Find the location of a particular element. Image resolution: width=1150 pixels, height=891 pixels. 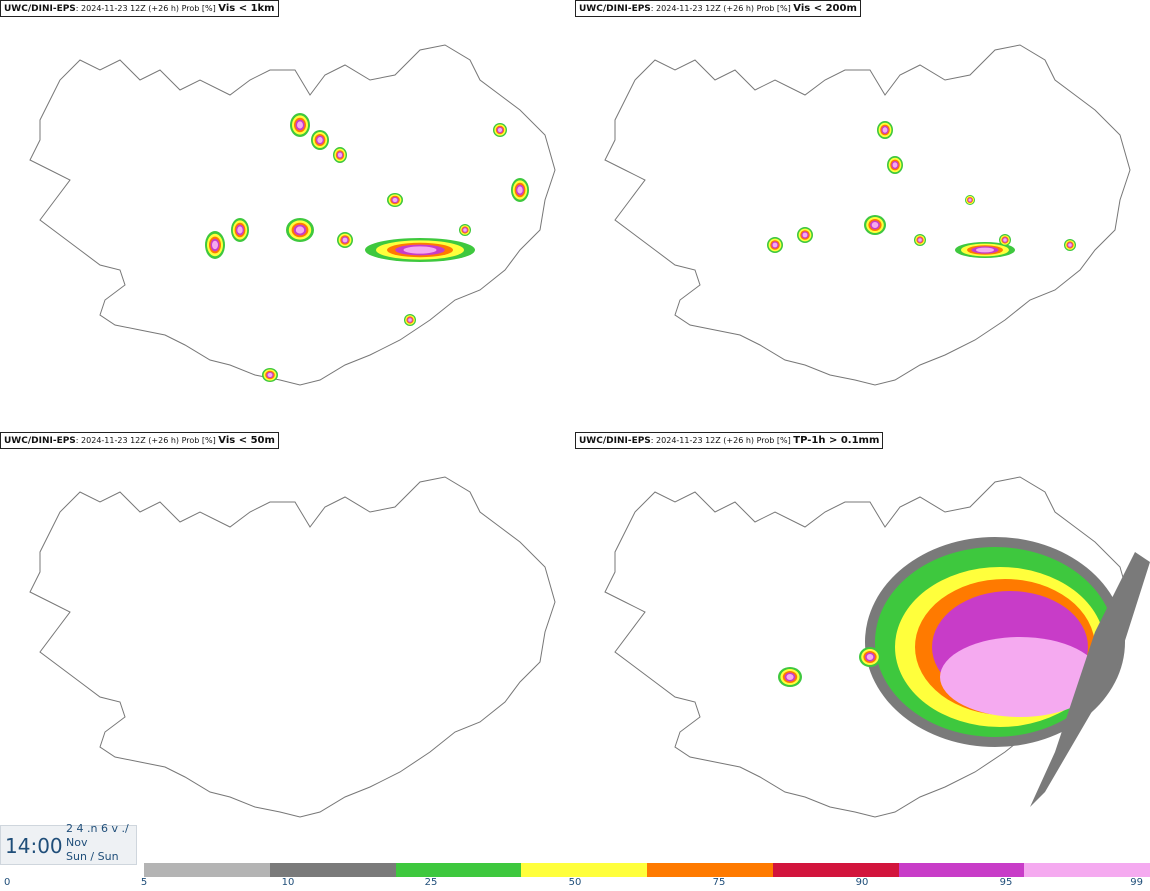

panel-variable: Vis < 1km is located at coordinates (246, 8).